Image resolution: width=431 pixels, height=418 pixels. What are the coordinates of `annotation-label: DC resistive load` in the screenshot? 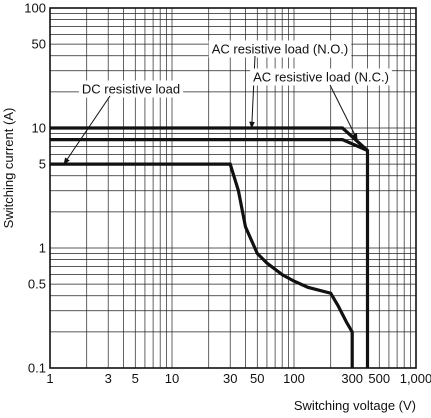 It's located at (131, 89).